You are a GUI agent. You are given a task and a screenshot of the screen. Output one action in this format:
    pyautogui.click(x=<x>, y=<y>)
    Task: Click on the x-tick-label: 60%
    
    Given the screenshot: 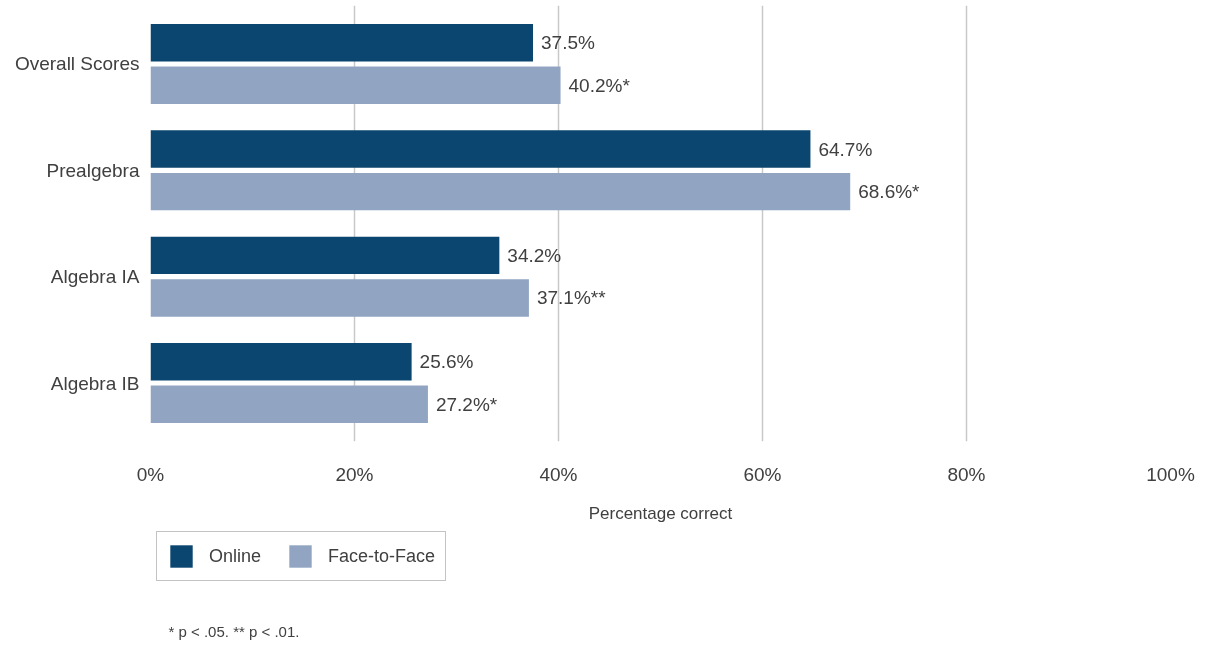 What is the action you would take?
    pyautogui.click(x=762, y=474)
    